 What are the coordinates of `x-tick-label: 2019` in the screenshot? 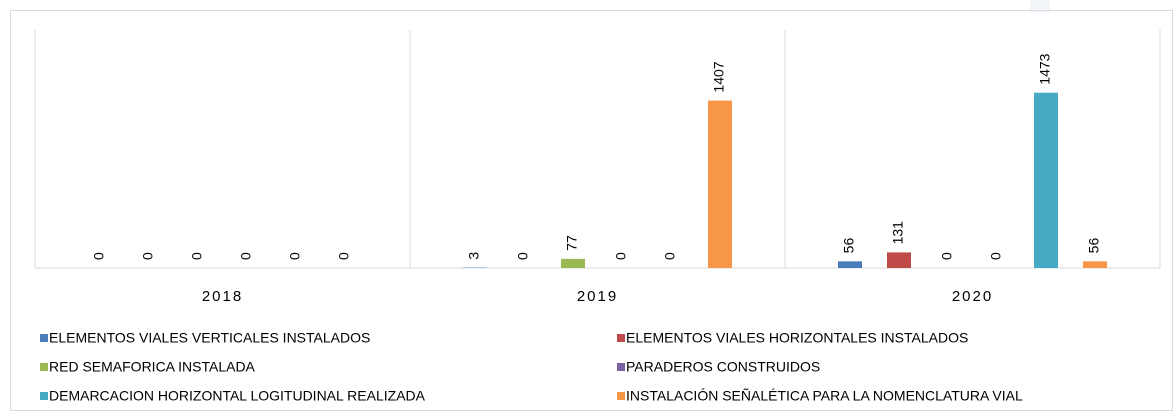 It's located at (597, 296).